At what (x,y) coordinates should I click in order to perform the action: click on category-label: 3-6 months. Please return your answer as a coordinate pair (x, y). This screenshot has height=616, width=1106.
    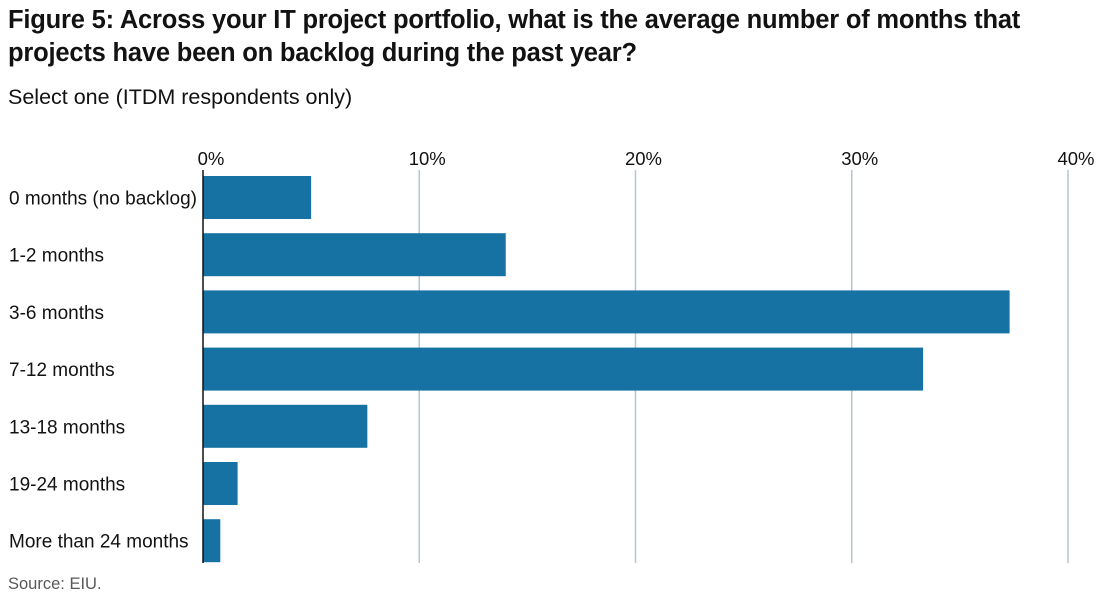
    Looking at the image, I should click on (56, 313).